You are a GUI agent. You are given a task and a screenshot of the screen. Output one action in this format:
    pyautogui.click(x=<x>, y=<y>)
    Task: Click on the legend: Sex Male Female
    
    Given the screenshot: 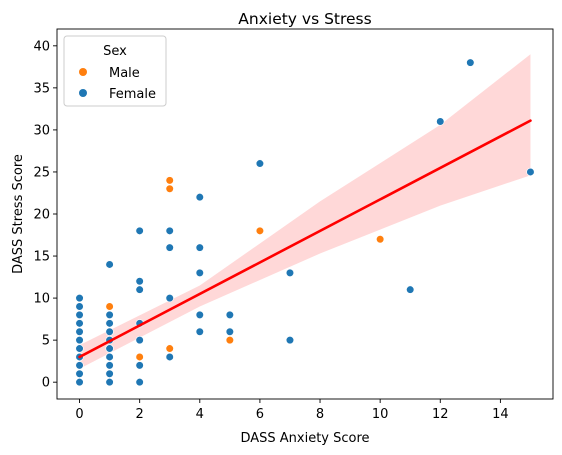 What is the action you would take?
    pyautogui.click(x=115, y=71)
    